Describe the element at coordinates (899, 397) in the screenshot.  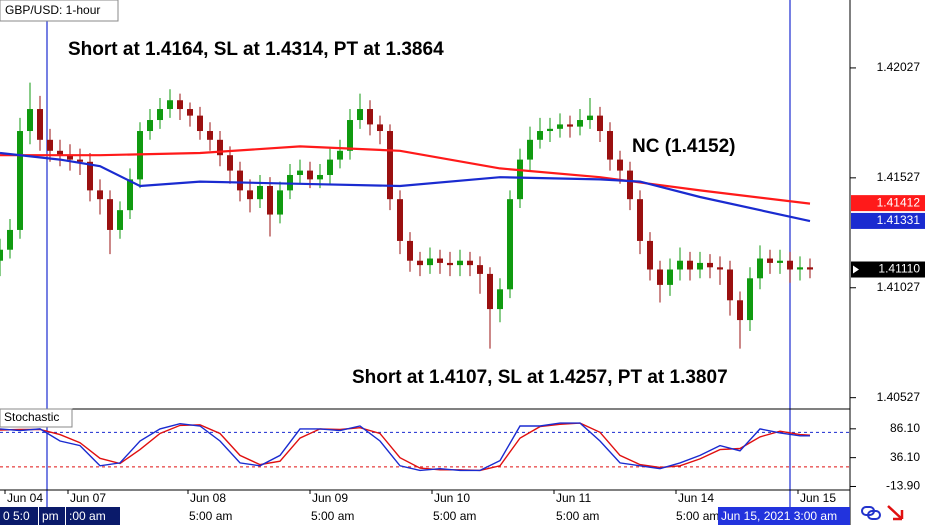
I see `y-tick-label: 1.40527` at that location.